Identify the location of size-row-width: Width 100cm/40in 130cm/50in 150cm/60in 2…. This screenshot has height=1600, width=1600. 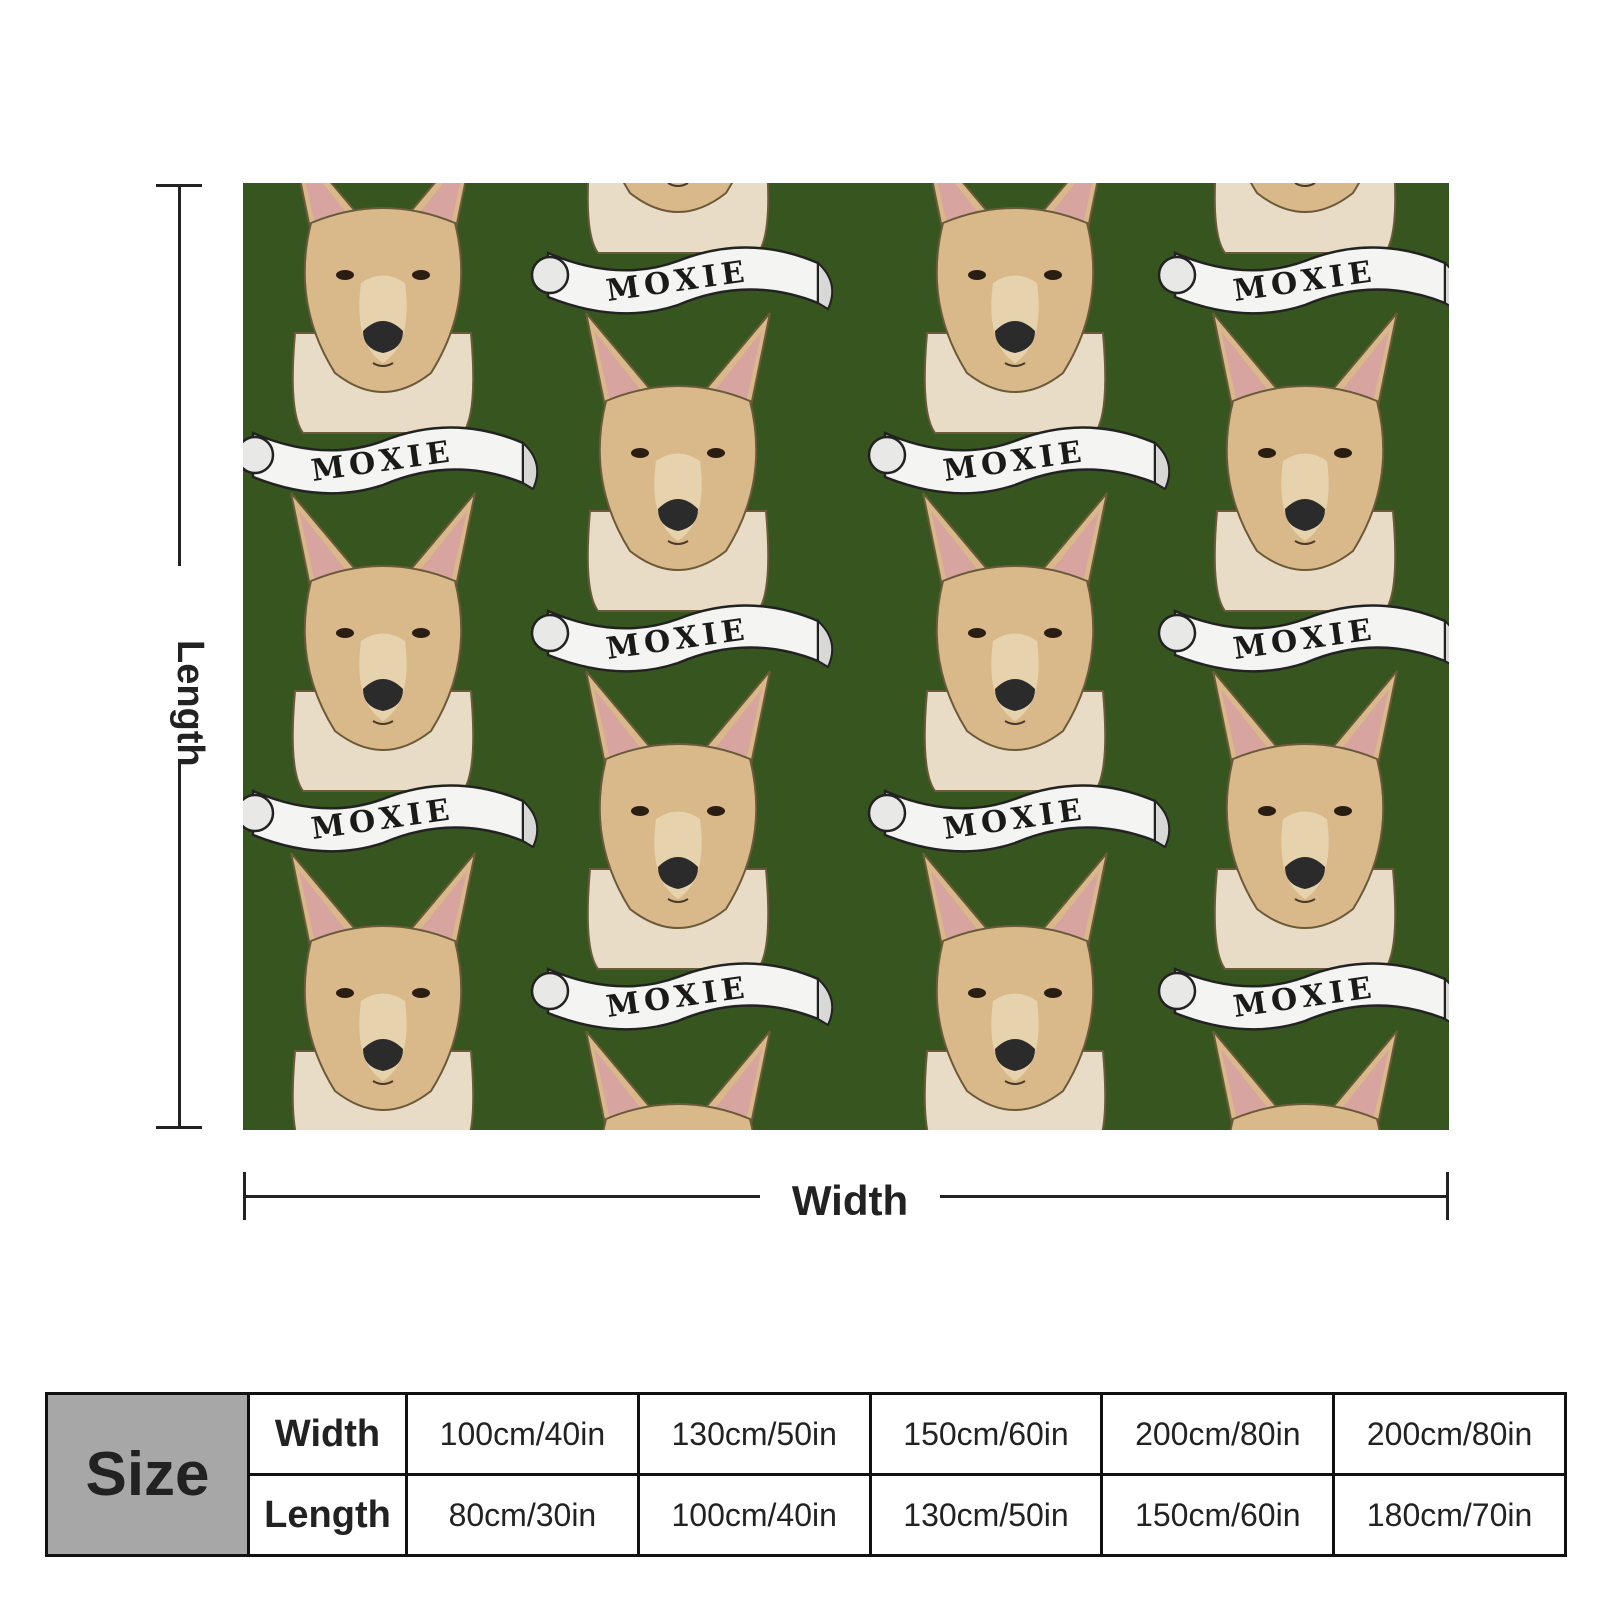
(907, 1434).